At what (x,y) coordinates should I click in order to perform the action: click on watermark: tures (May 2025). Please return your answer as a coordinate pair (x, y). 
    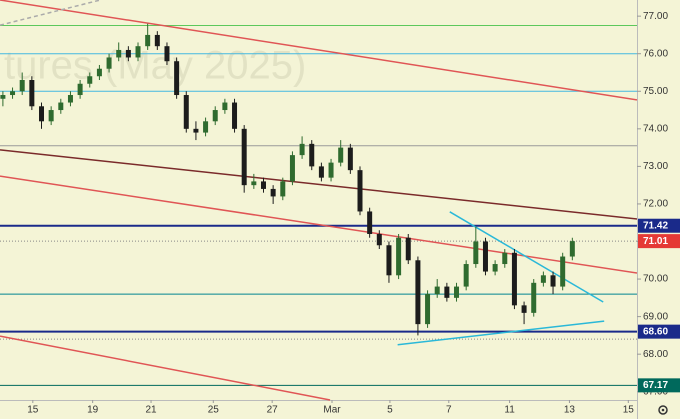
    Looking at the image, I should click on (155, 66).